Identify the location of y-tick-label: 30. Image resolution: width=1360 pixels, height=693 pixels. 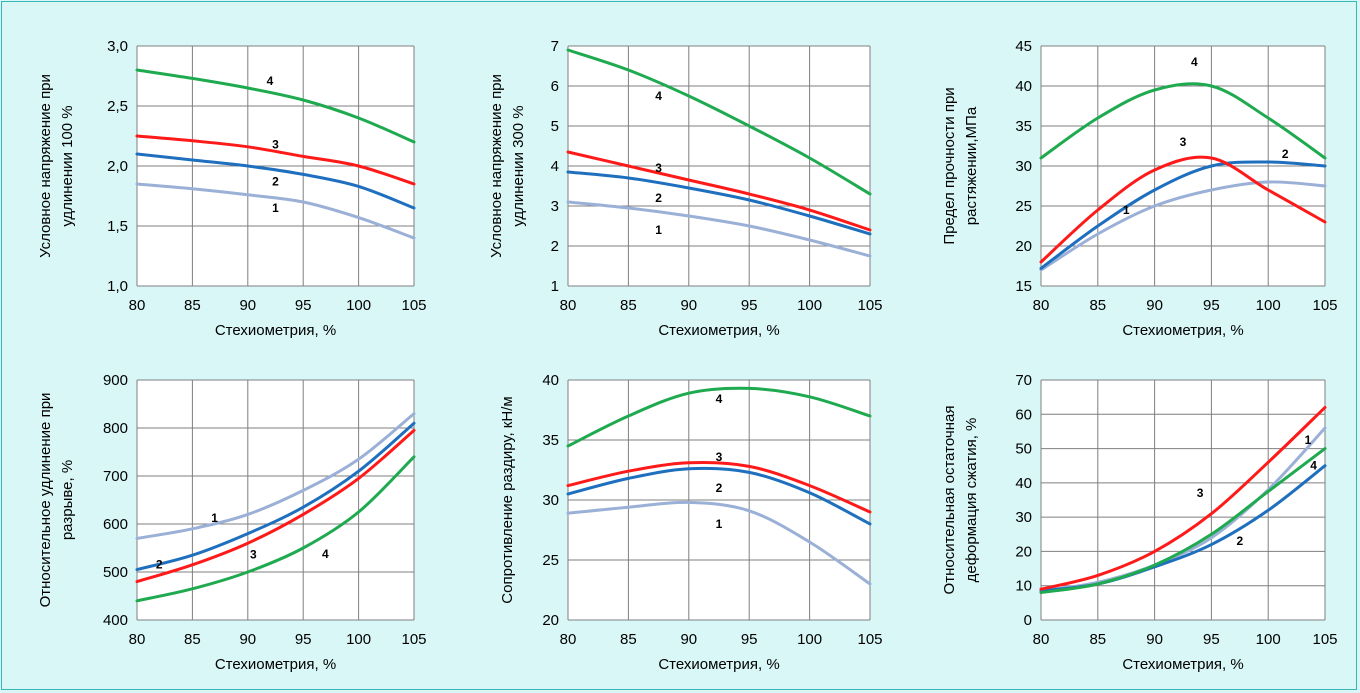
(550, 500).